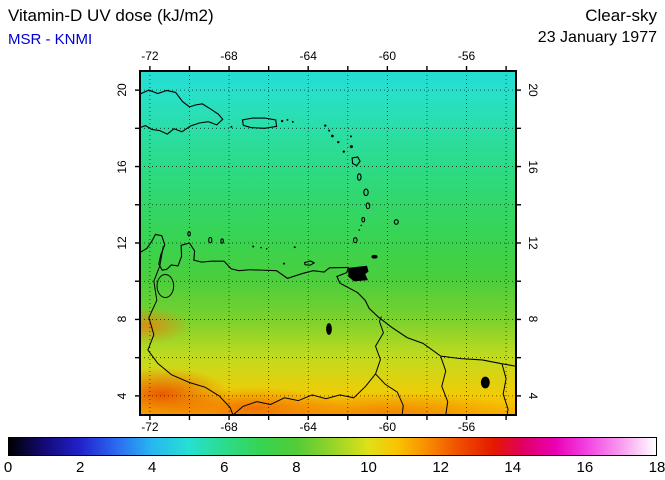 This screenshot has height=480, width=665. Describe the element at coordinates (466, 56) in the screenshot. I see `x-axis-label-top: -56` at that location.